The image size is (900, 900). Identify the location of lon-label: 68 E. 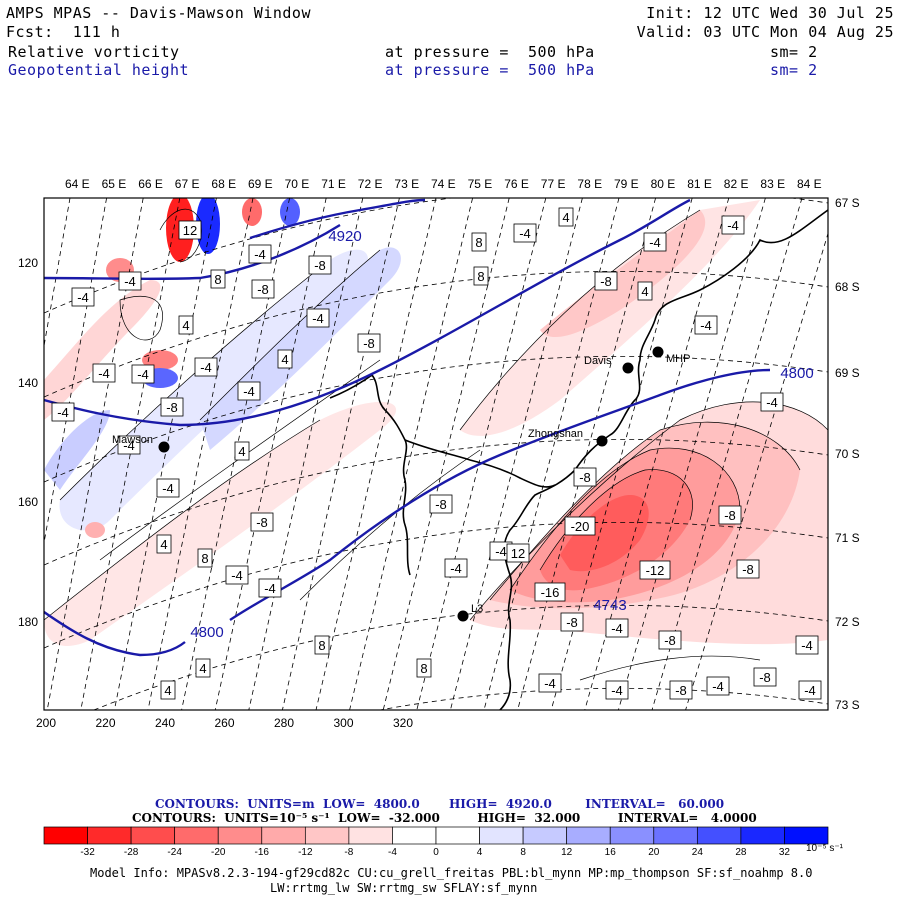
(224, 184).